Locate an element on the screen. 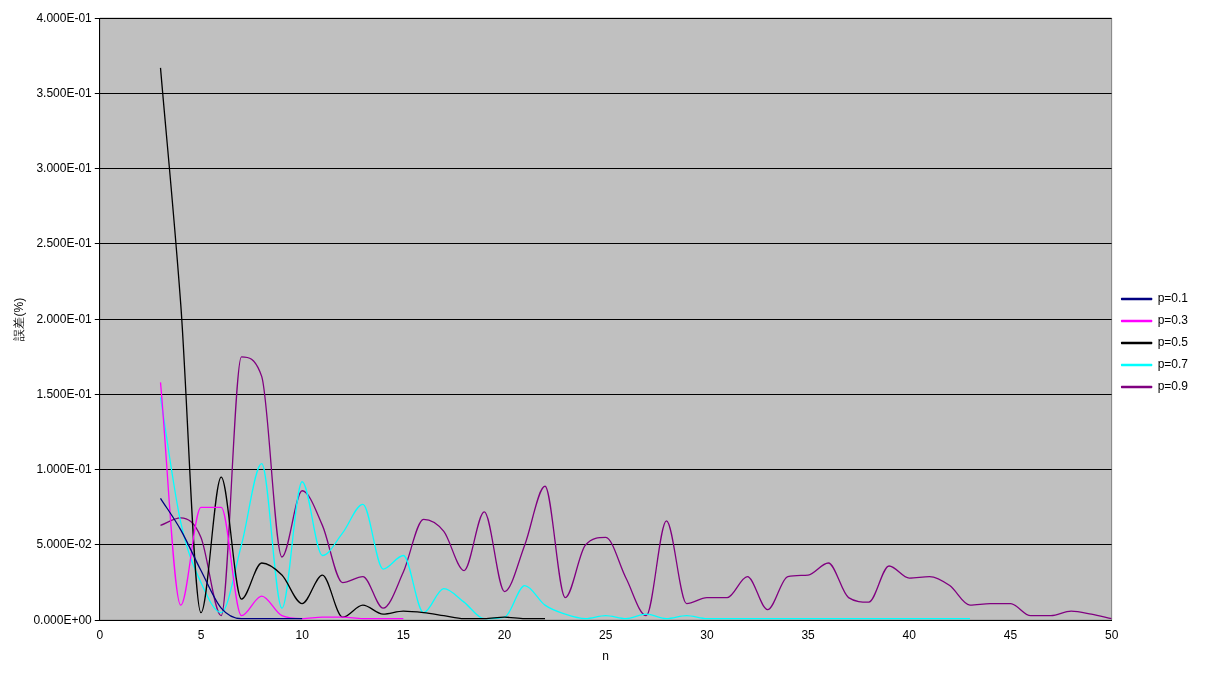 The width and height of the screenshot is (1218, 679). legend-label: p=0.7 is located at coordinates (1173, 364).